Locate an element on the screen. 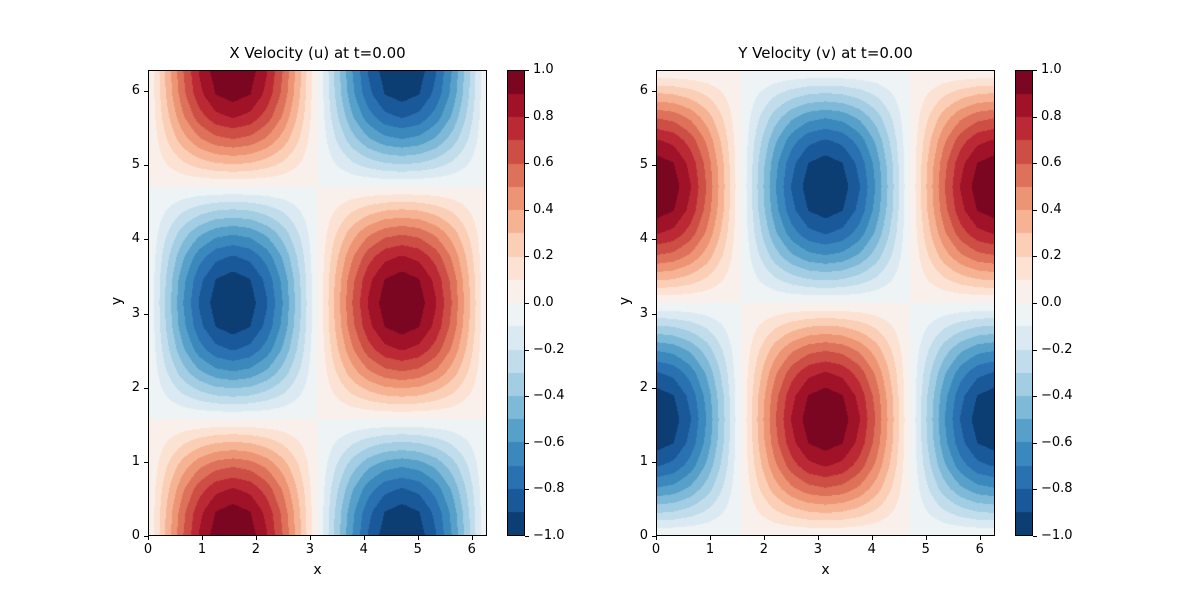 The width and height of the screenshot is (1200, 600). y-tick-label: 1 is located at coordinates (135, 461).